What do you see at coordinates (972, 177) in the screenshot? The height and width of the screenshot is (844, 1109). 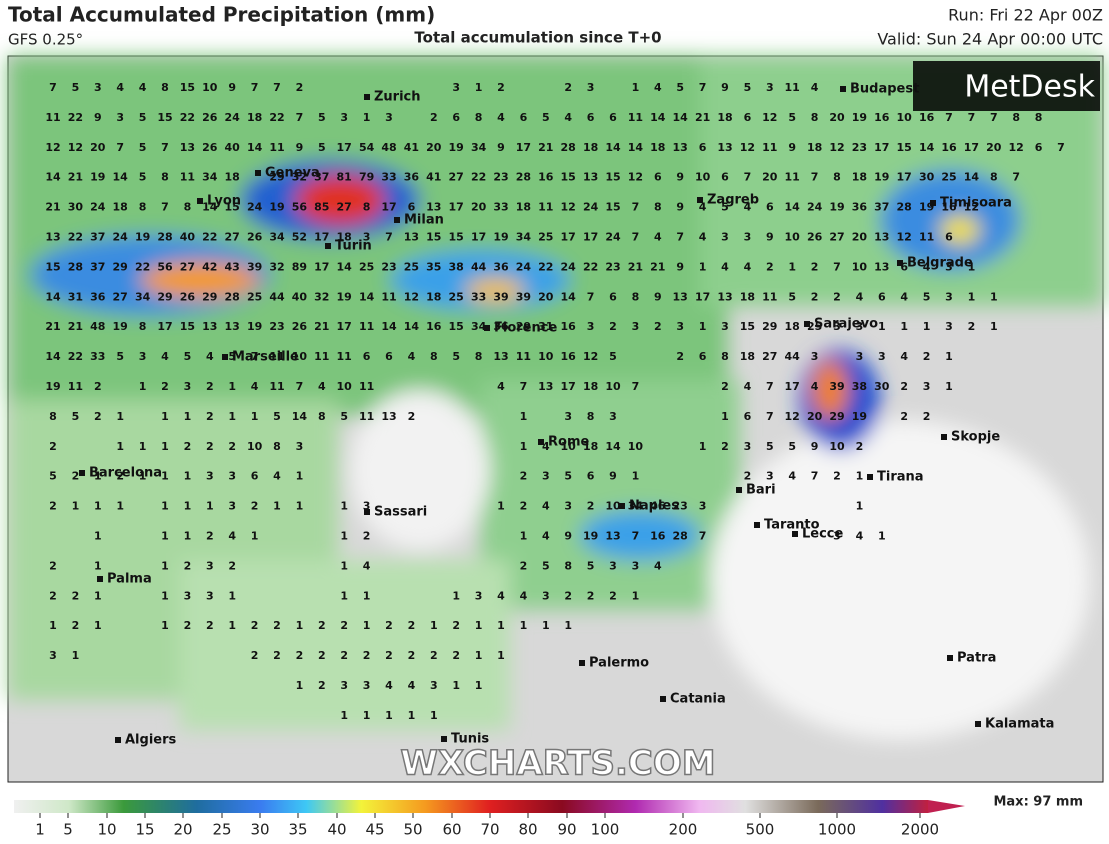 I see `grid-value: 14` at bounding box center [972, 177].